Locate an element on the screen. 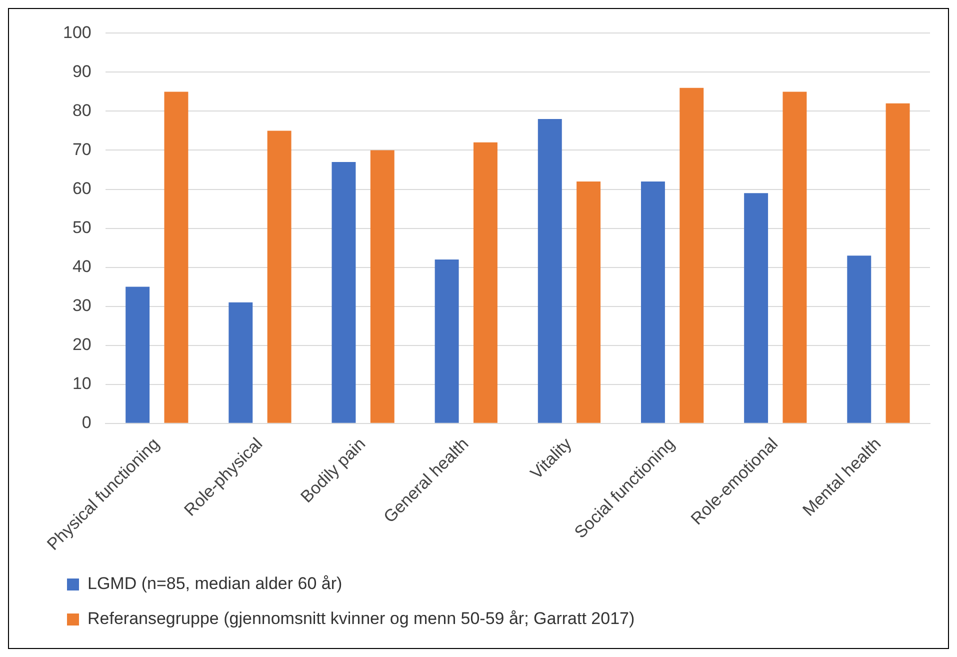  legend-label: Referansegruppe (gjennomsnitt kvinner og menn 50-59 år; Garratt 2017) is located at coordinates (361, 618).